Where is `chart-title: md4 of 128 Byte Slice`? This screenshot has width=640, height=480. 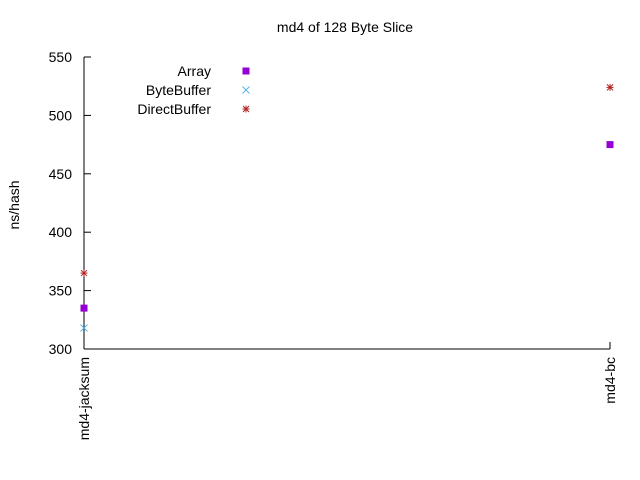 chart-title: md4 of 128 Byte Slice is located at coordinates (345, 27).